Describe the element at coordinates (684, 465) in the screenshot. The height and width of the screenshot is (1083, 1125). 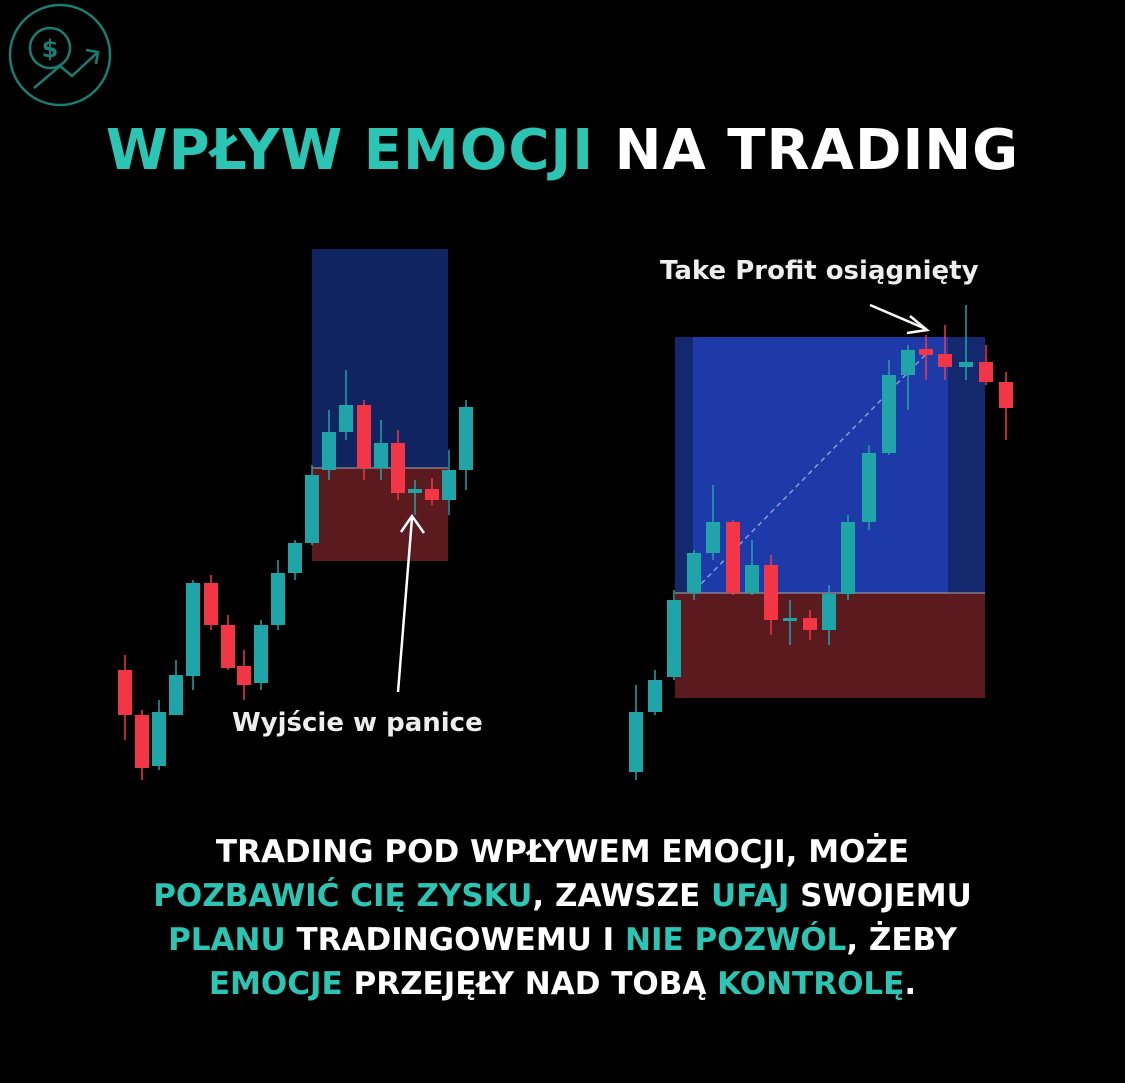
I see `target-zone-edge` at that location.